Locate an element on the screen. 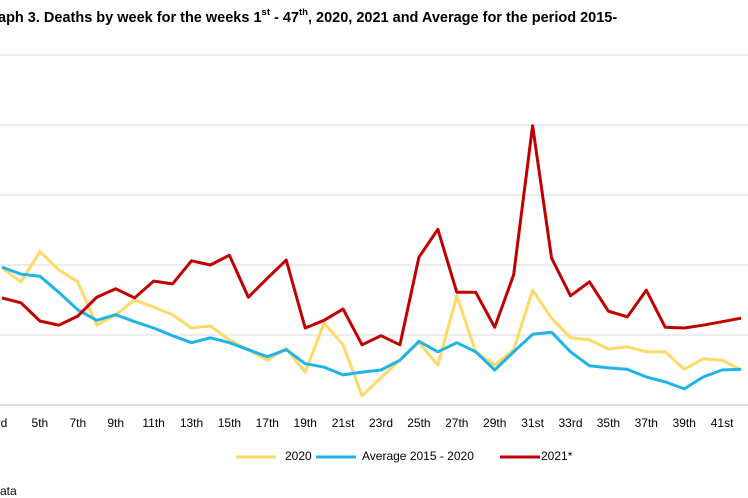 The height and width of the screenshot is (498, 748). x-tick-label: 19th is located at coordinates (305, 423).